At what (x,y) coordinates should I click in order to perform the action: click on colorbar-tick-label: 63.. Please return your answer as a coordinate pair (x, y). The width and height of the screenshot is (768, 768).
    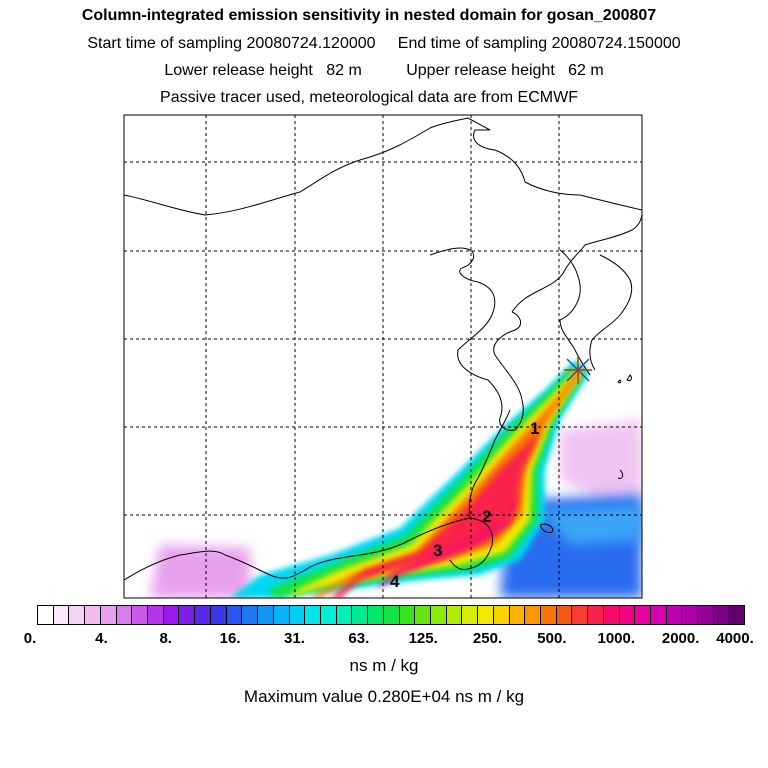
    Looking at the image, I should click on (359, 638).